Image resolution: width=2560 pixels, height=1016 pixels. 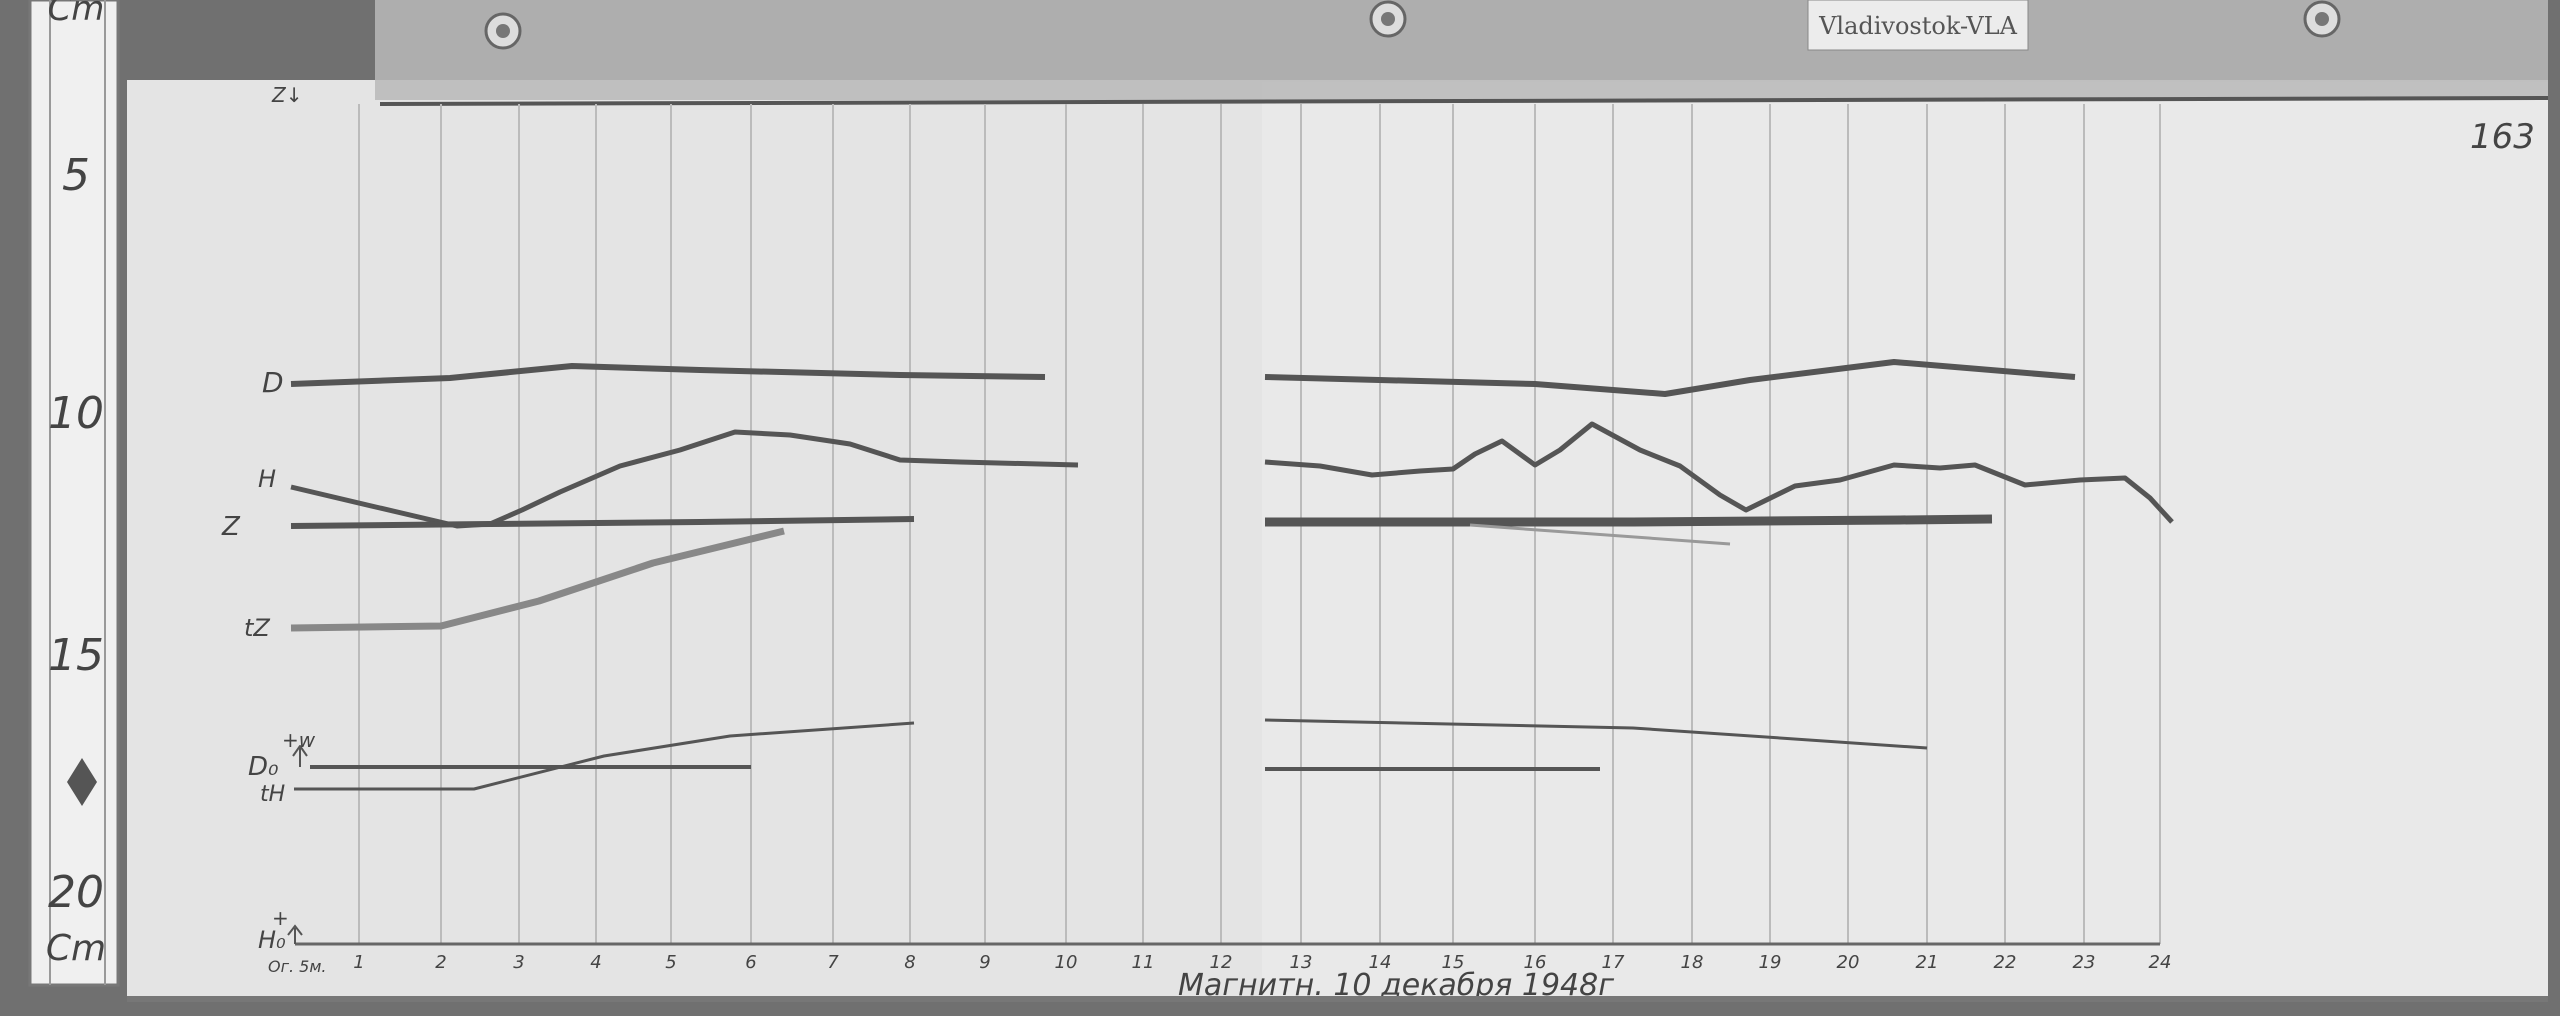 I want to click on hour-tick-label: 17, so click(x=1613, y=962).